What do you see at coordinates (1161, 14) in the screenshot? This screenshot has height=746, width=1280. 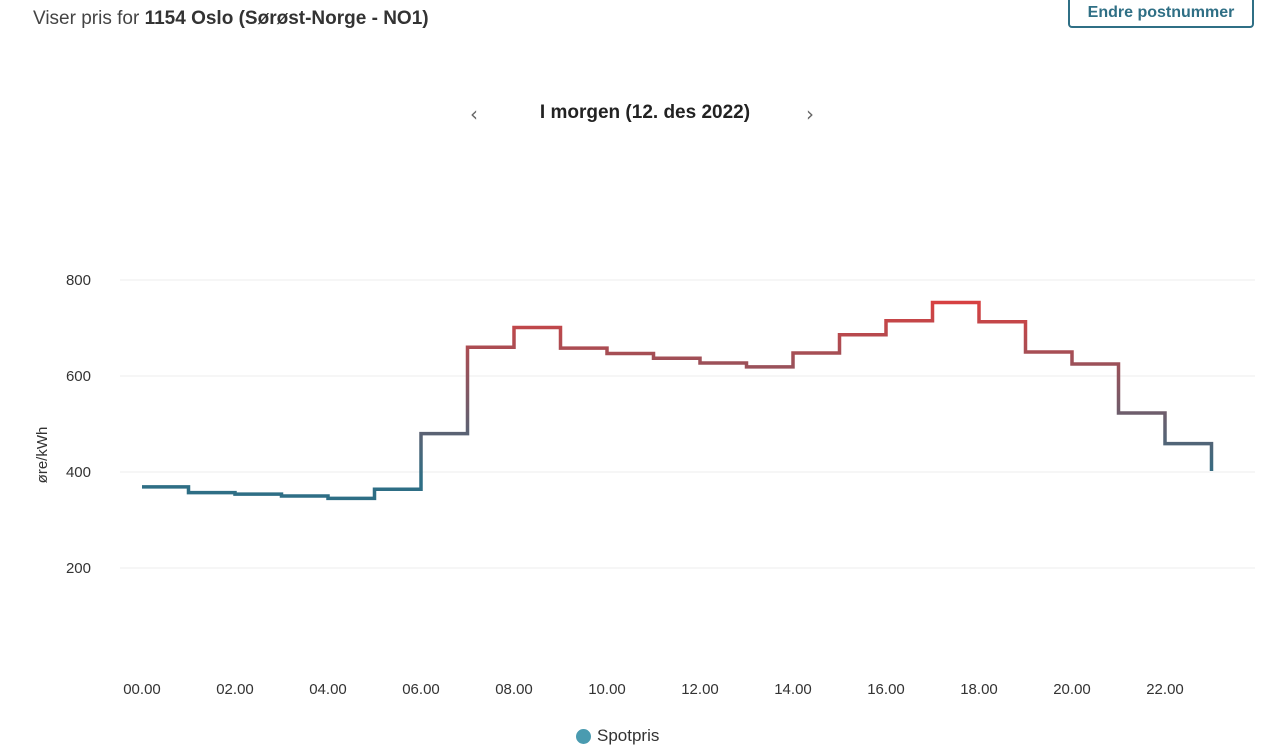 I see `change-postcode-button: Endre postnummer` at bounding box center [1161, 14].